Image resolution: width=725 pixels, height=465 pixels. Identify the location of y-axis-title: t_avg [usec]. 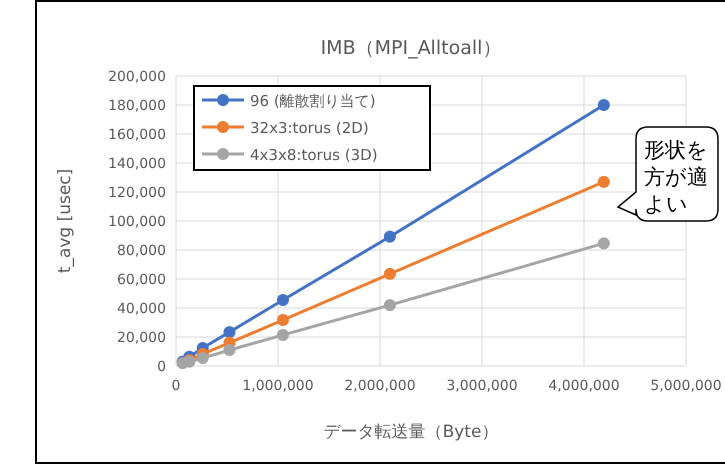
(65, 221).